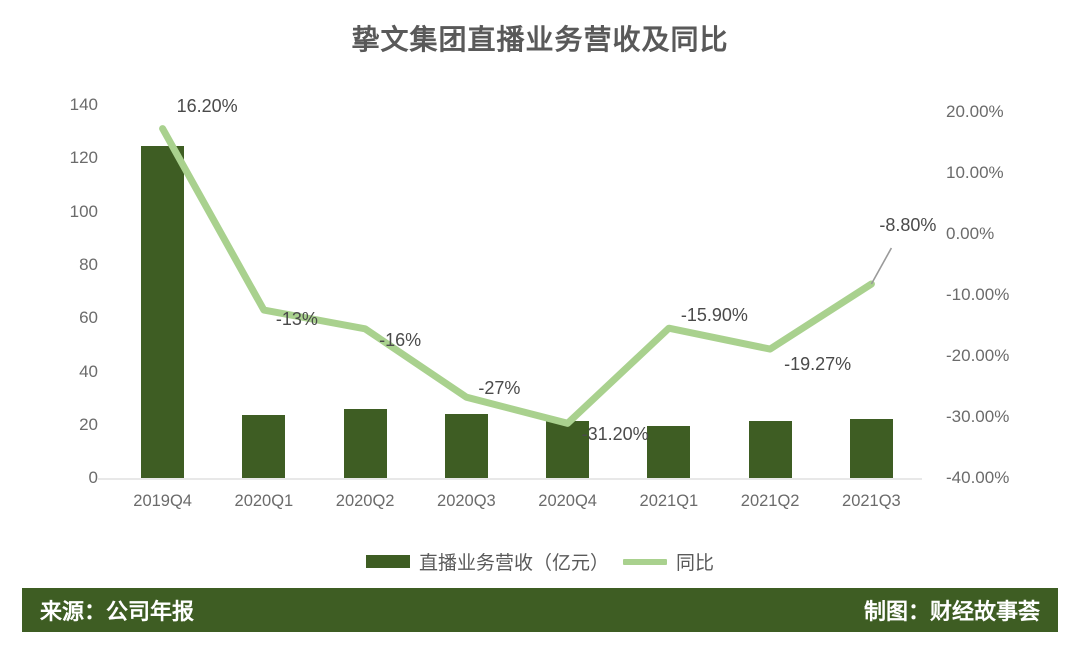 Image resolution: width=1080 pixels, height=647 pixels. Describe the element at coordinates (510, 479) in the screenshot. I see `x-axis-line` at that location.